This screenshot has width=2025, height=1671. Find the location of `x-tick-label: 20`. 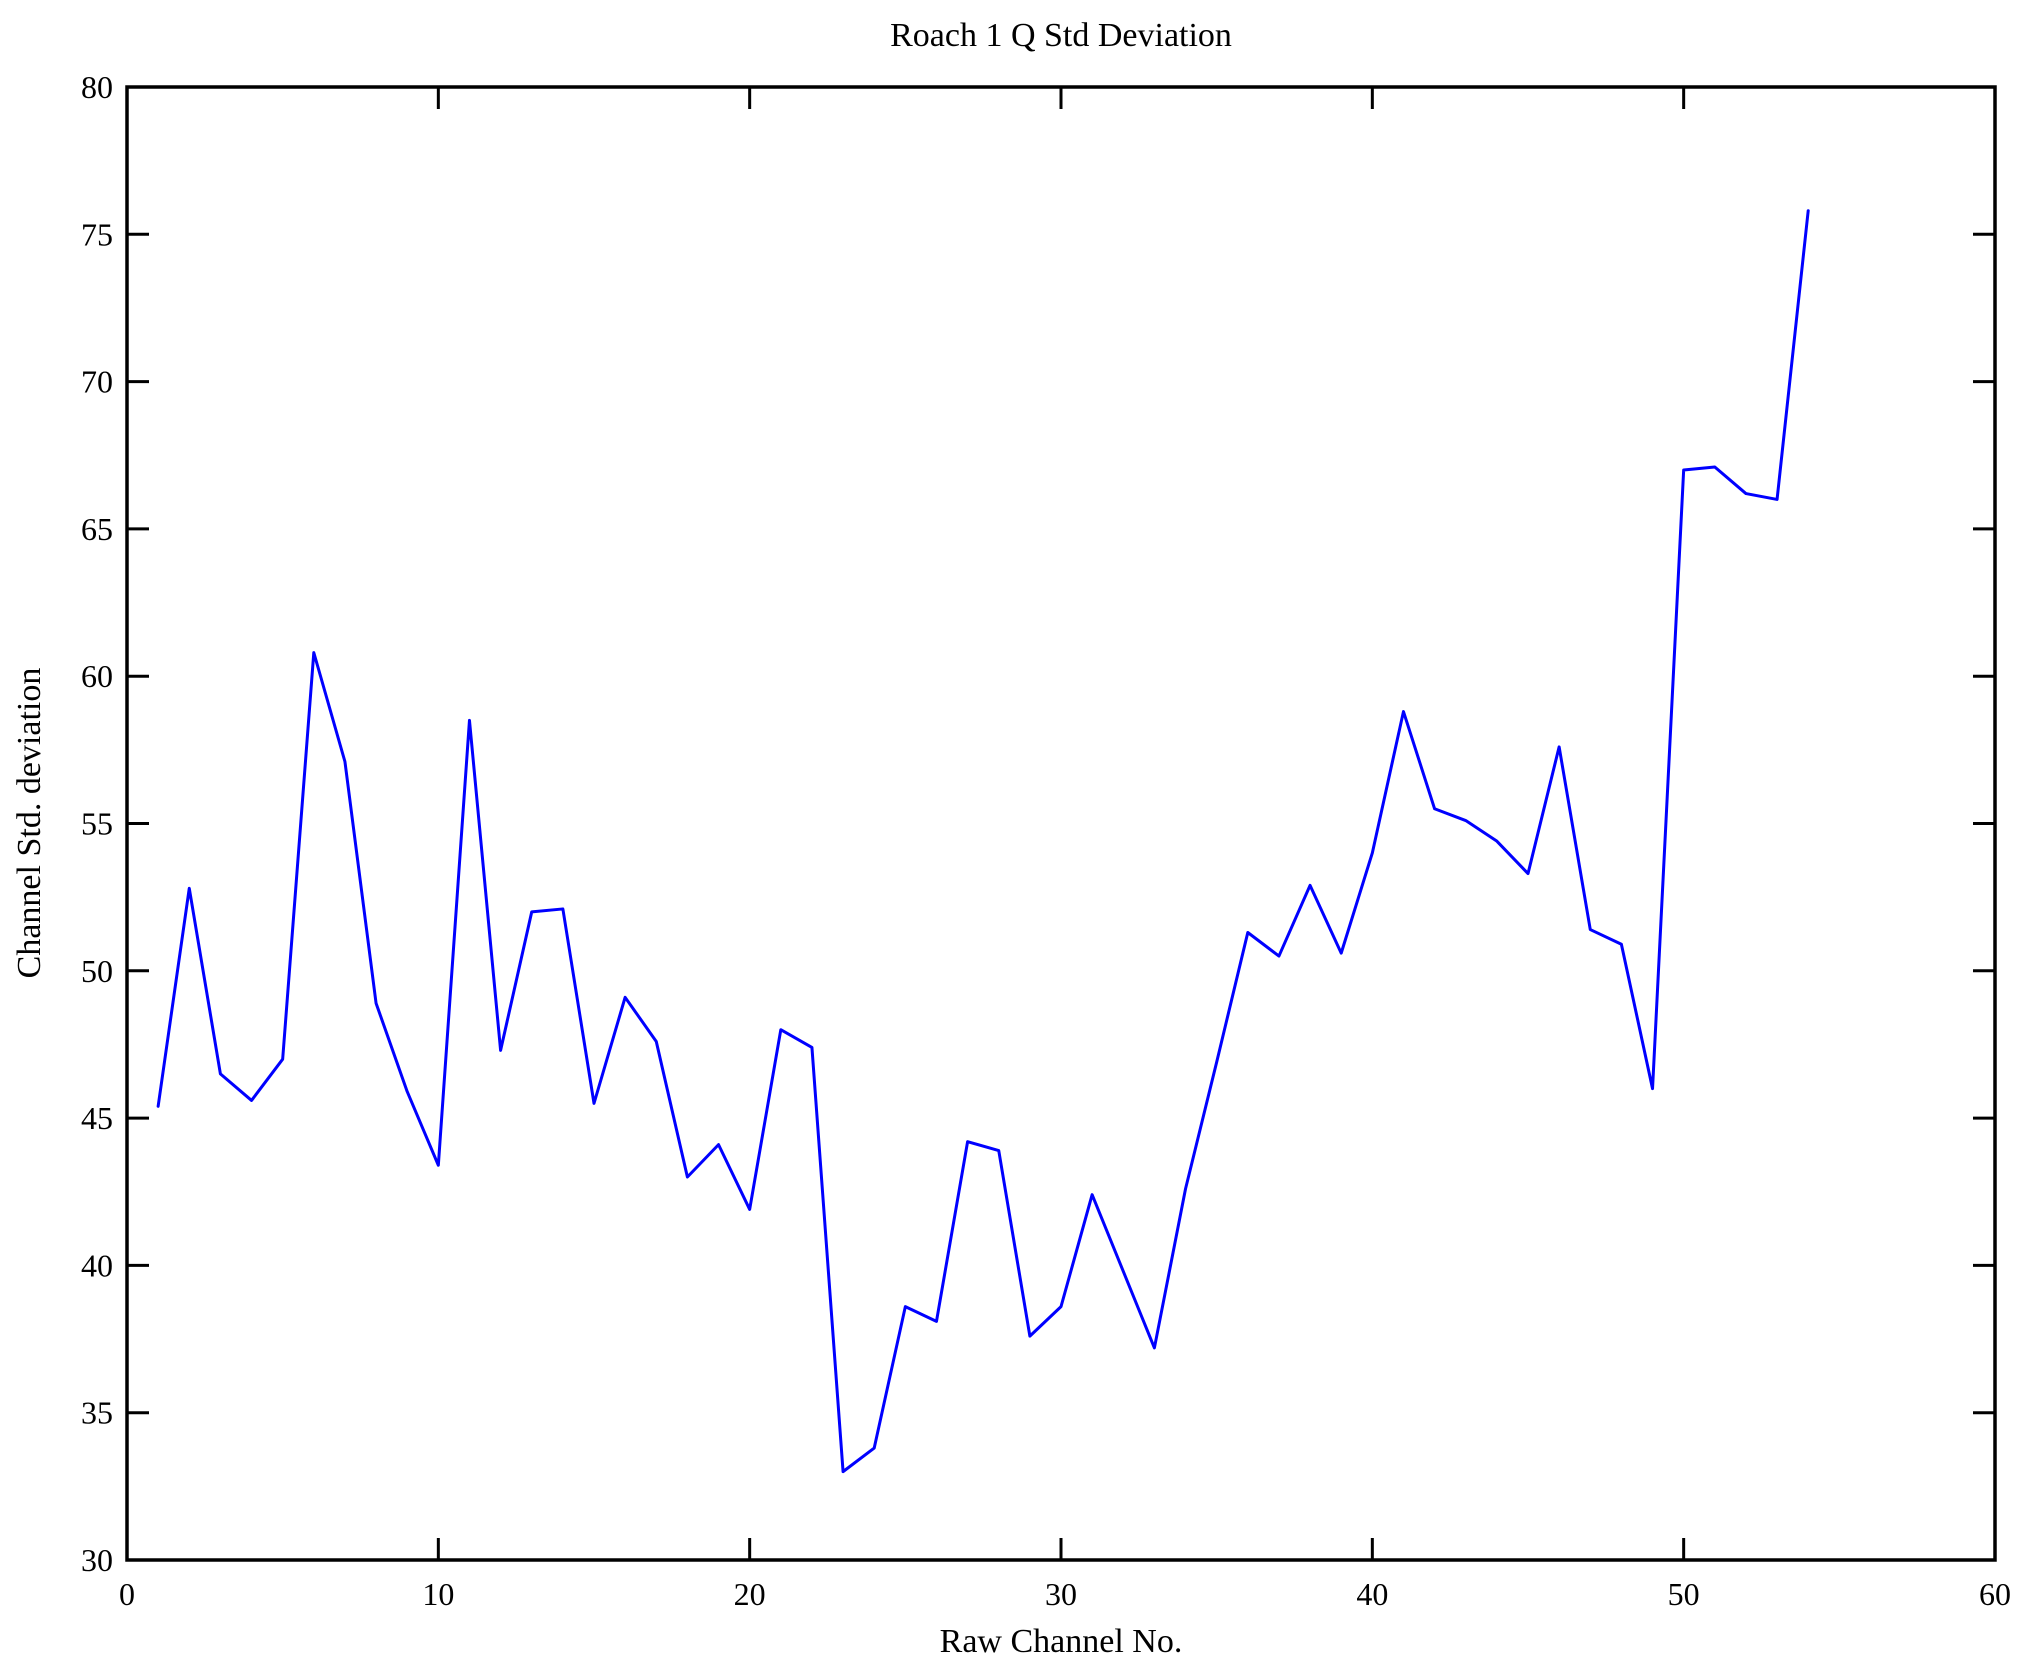

x-tick-label: 20 is located at coordinates (750, 1594).